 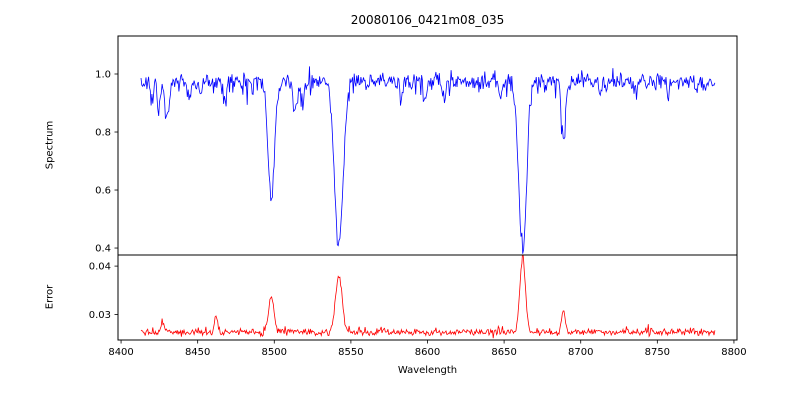 What do you see at coordinates (733, 352) in the screenshot?
I see `tick-label: 8800` at bounding box center [733, 352].